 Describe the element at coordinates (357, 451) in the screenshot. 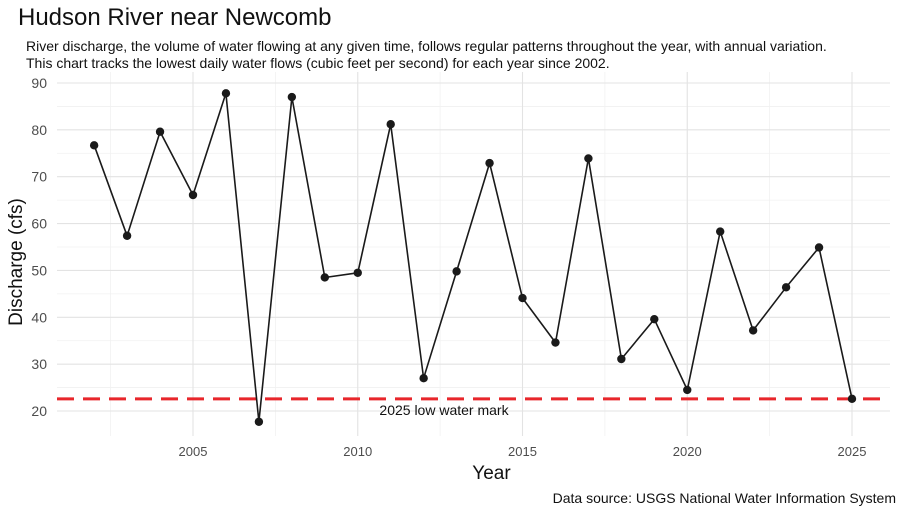

I see `x-tick-label: 2010` at that location.